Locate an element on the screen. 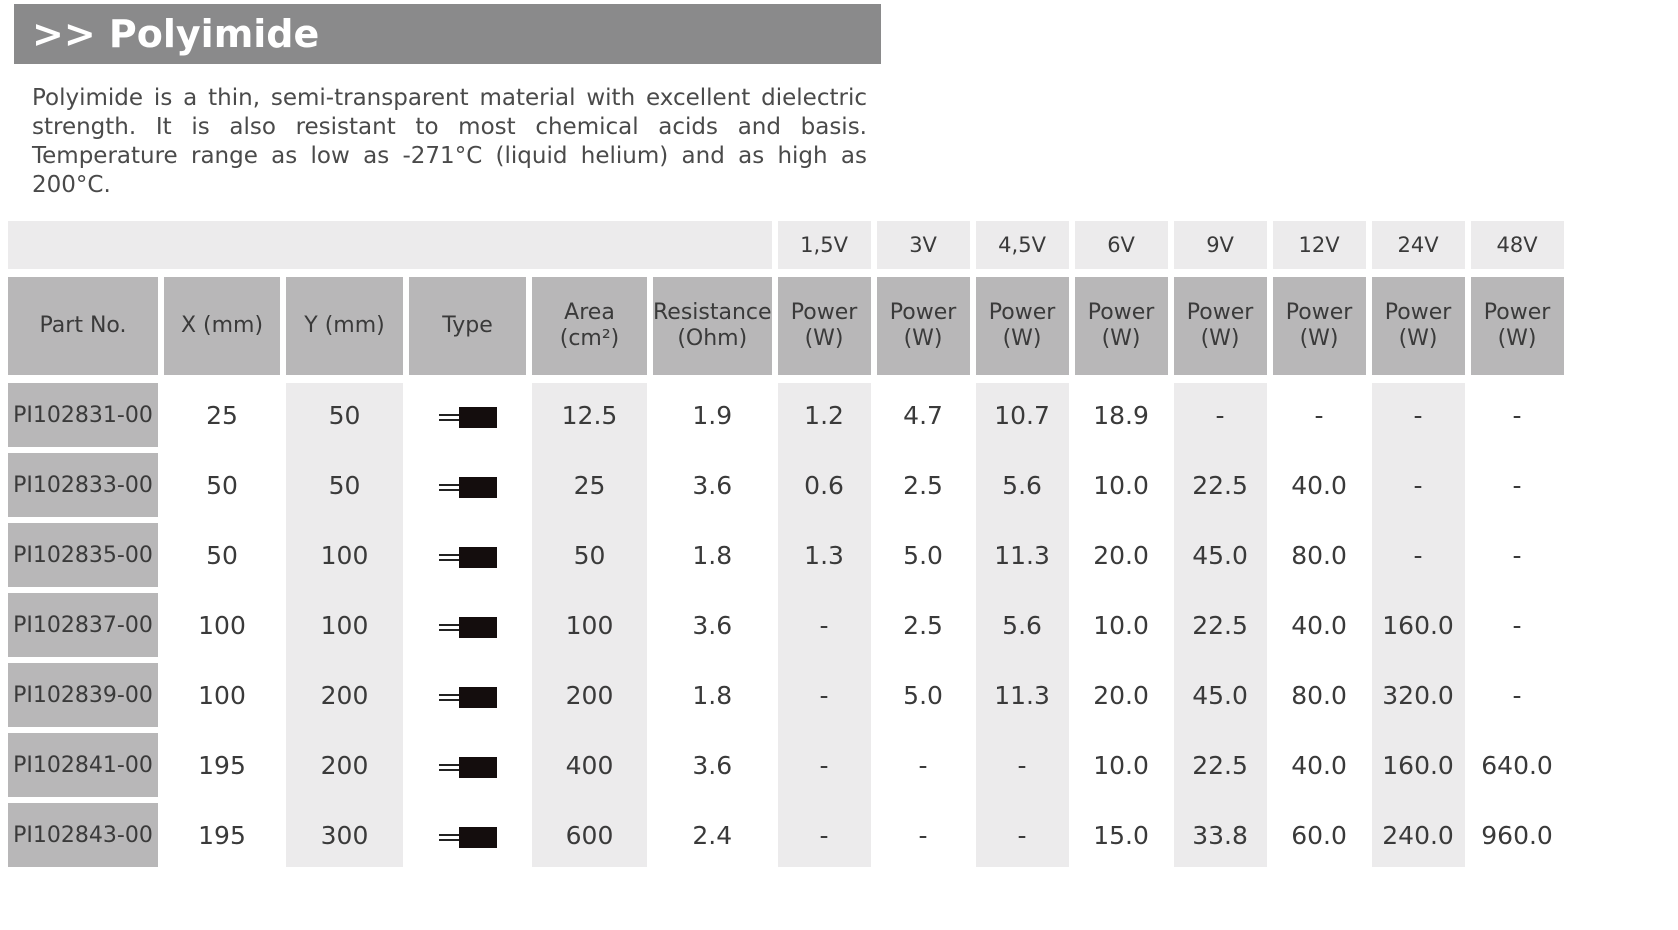  cell-power: 960.0 is located at coordinates (1517, 835).